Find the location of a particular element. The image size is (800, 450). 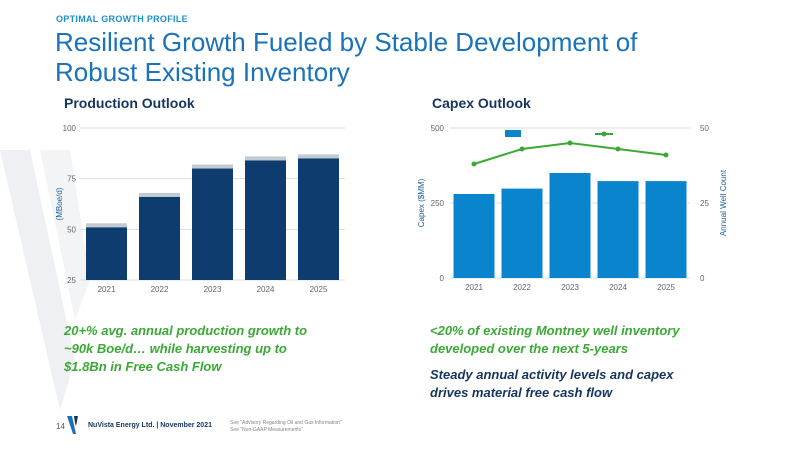

bar-2025 is located at coordinates (318, 219).